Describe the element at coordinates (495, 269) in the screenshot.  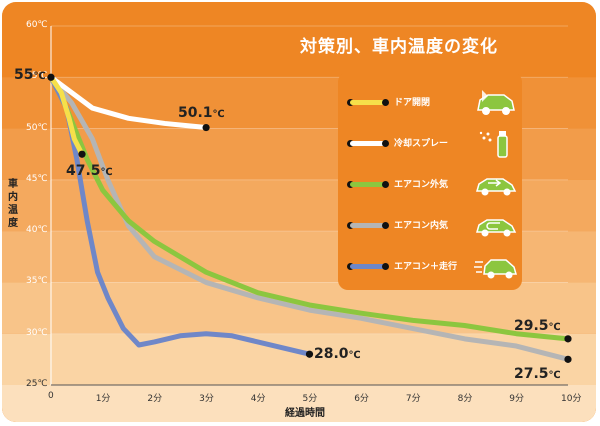
I see `car-driving-icon` at that location.